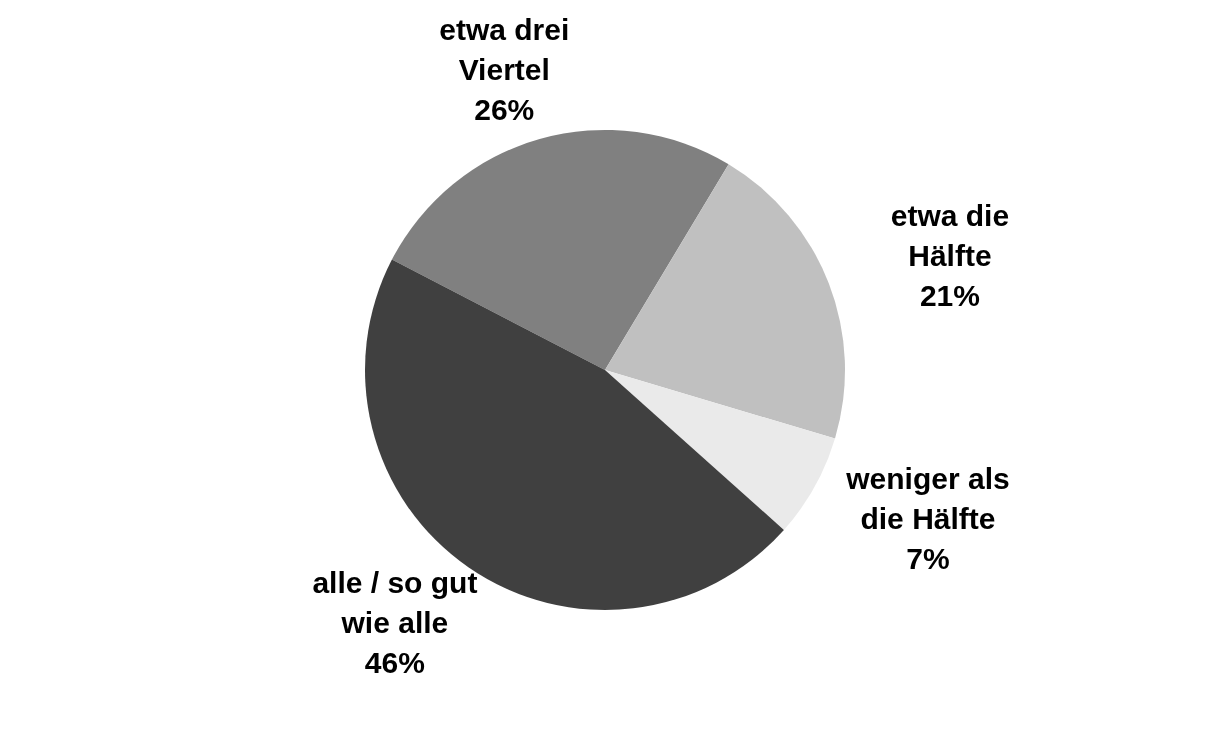 This screenshot has width=1210, height=735. I want to click on data-label: 46%, so click(394, 663).